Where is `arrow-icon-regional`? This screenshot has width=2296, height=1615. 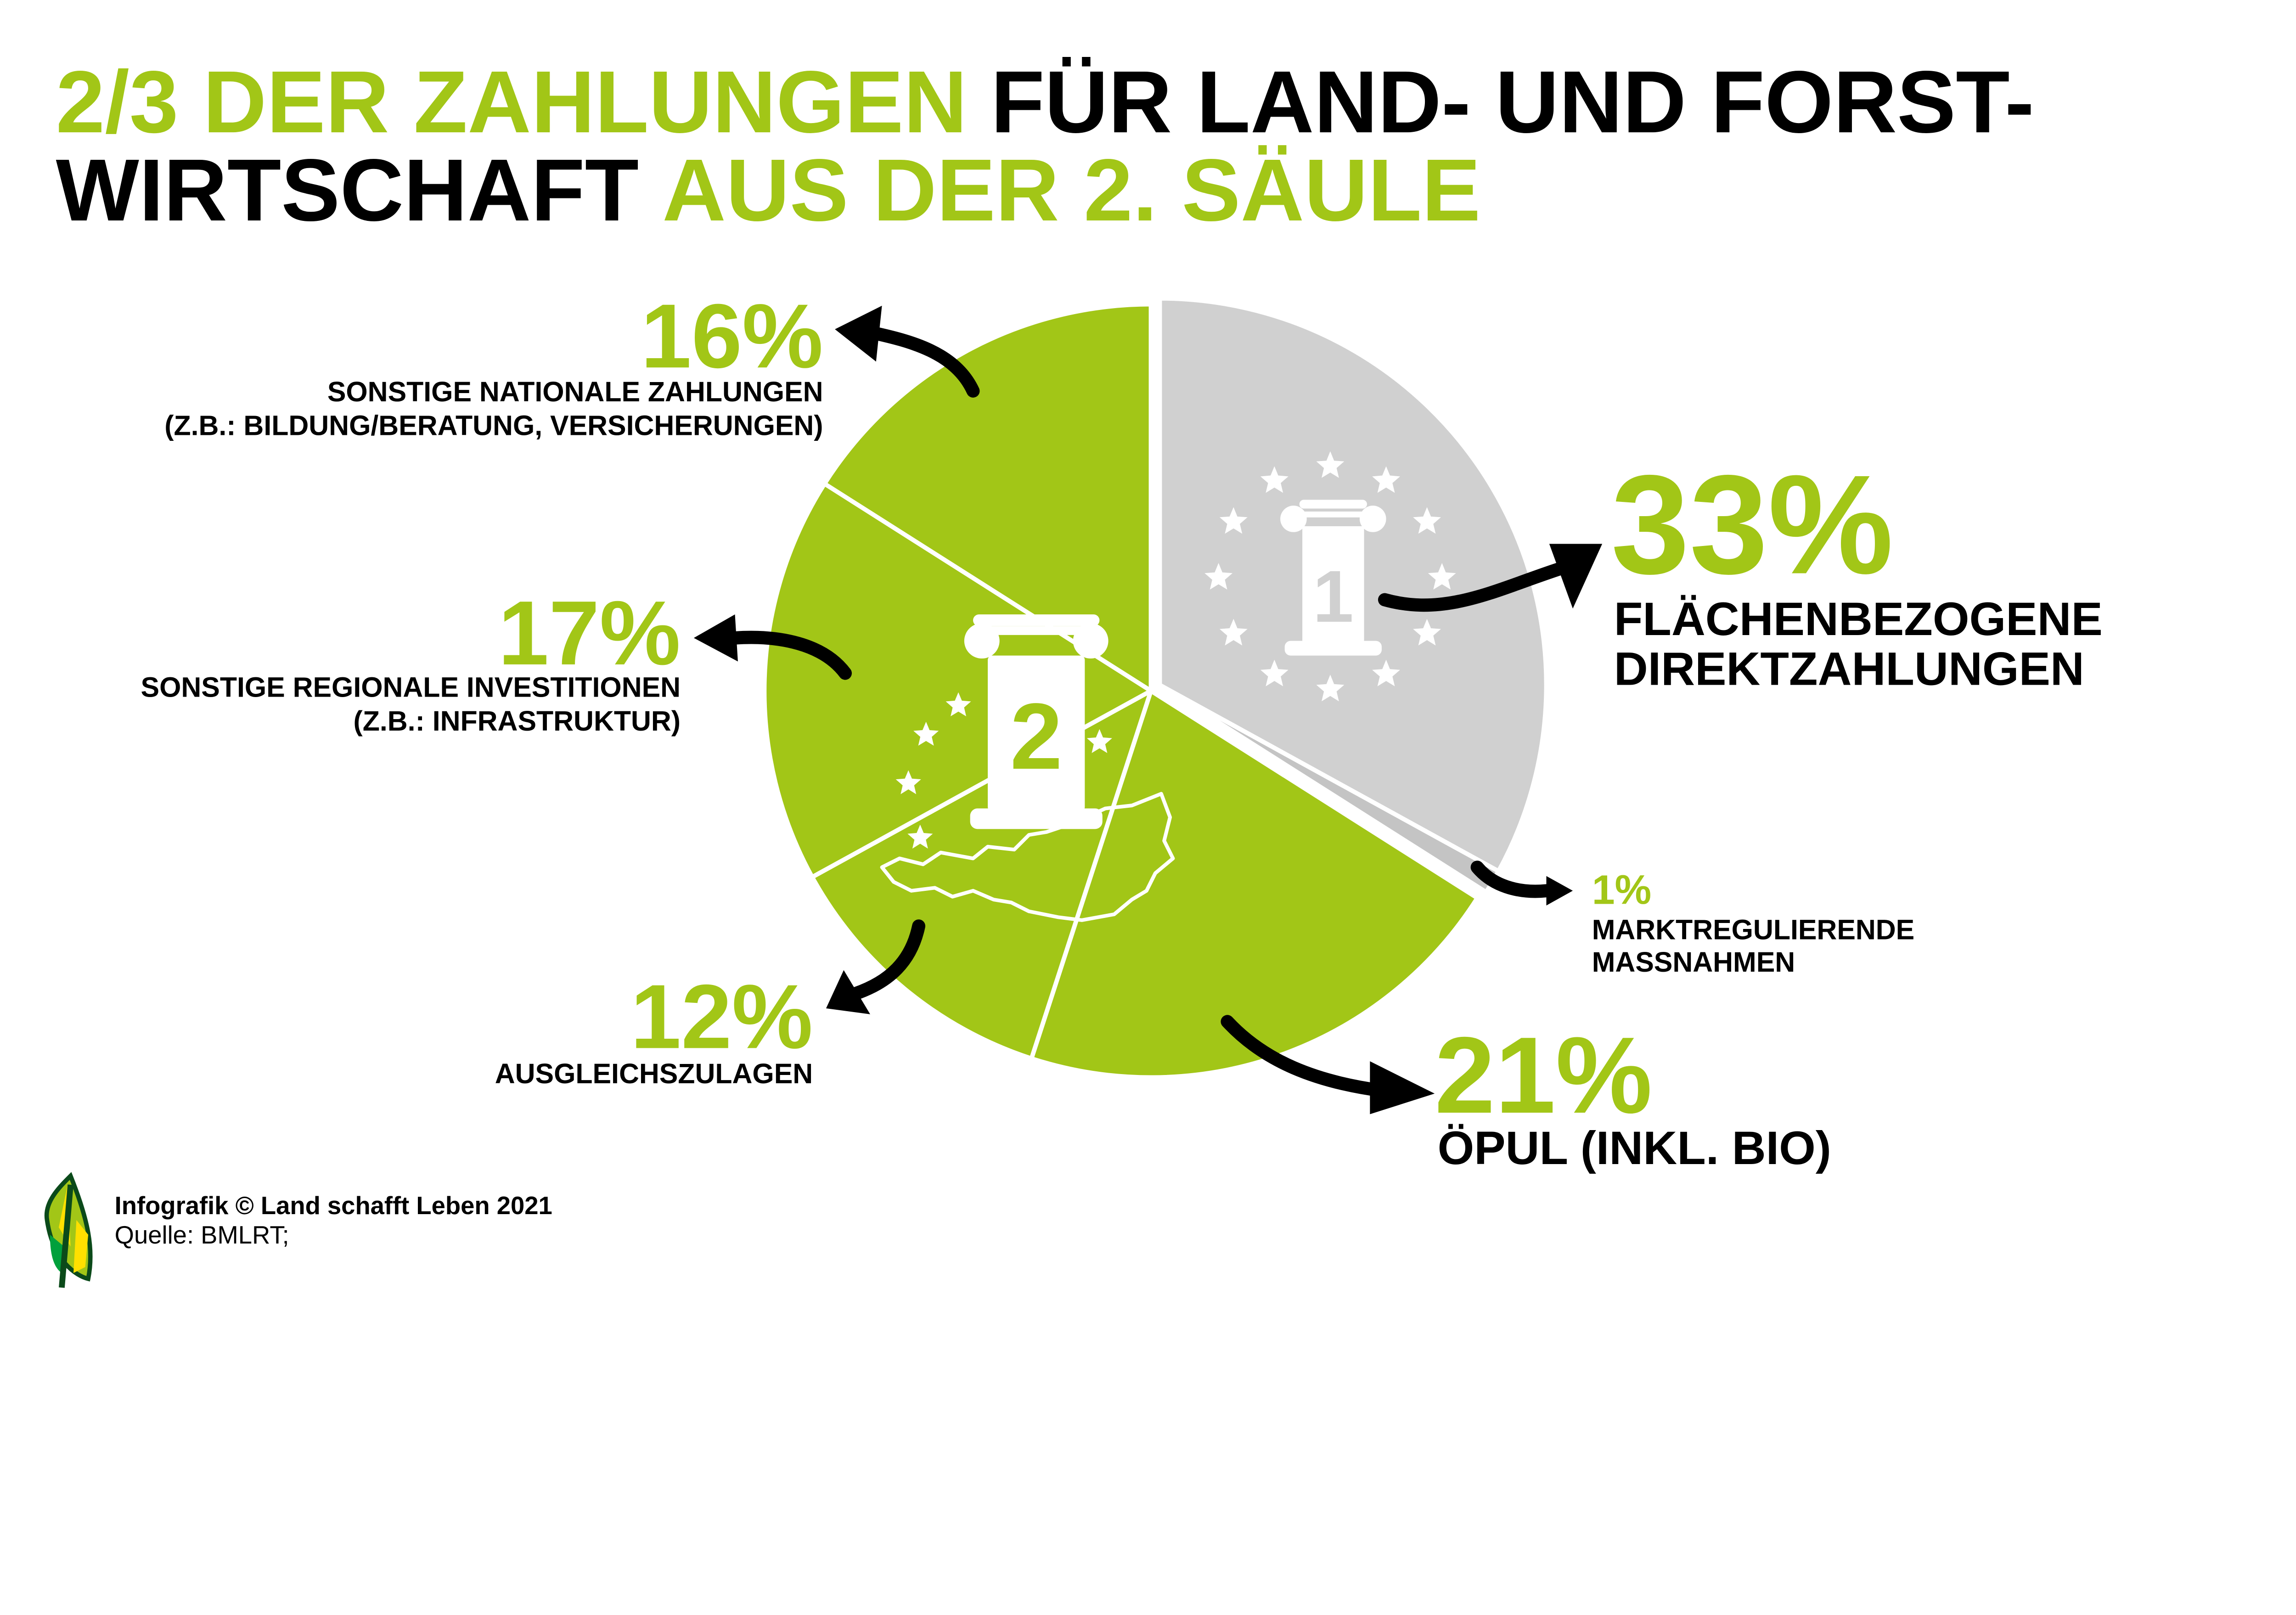
arrow-icon-regional is located at coordinates (773, 647).